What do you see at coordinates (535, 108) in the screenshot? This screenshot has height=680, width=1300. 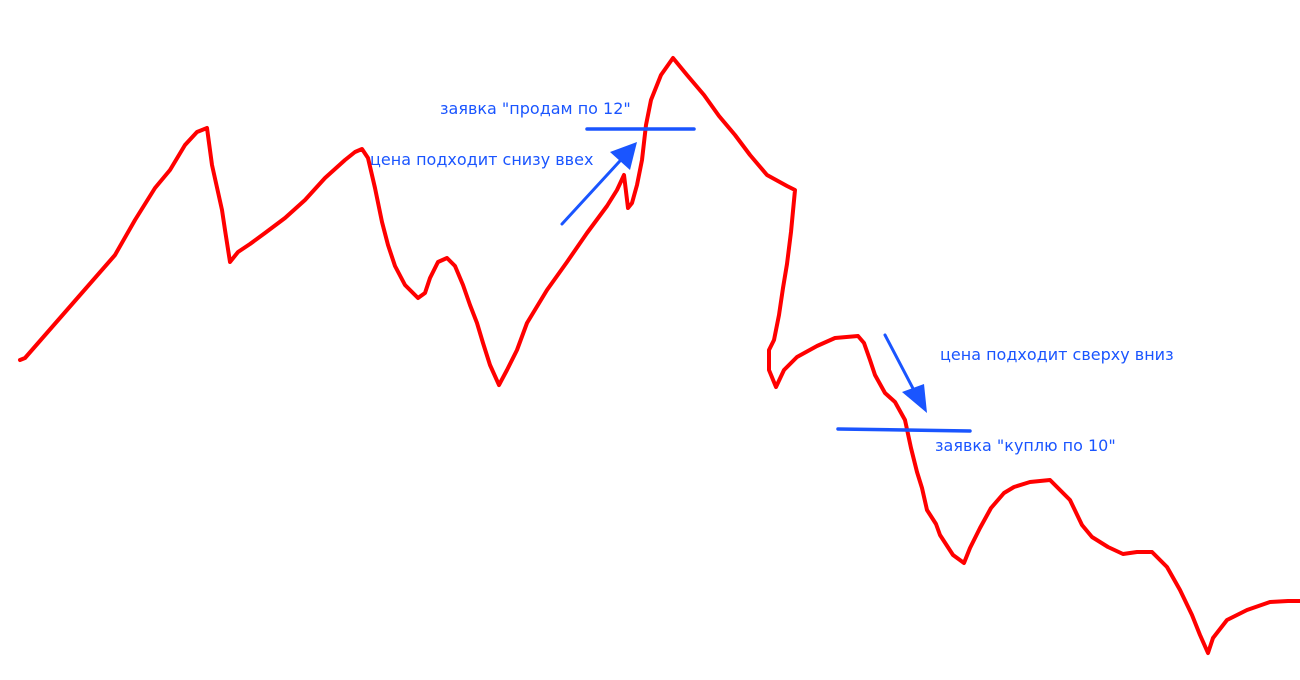 I see `sell-order-label: заявка "продам по 12"` at bounding box center [535, 108].